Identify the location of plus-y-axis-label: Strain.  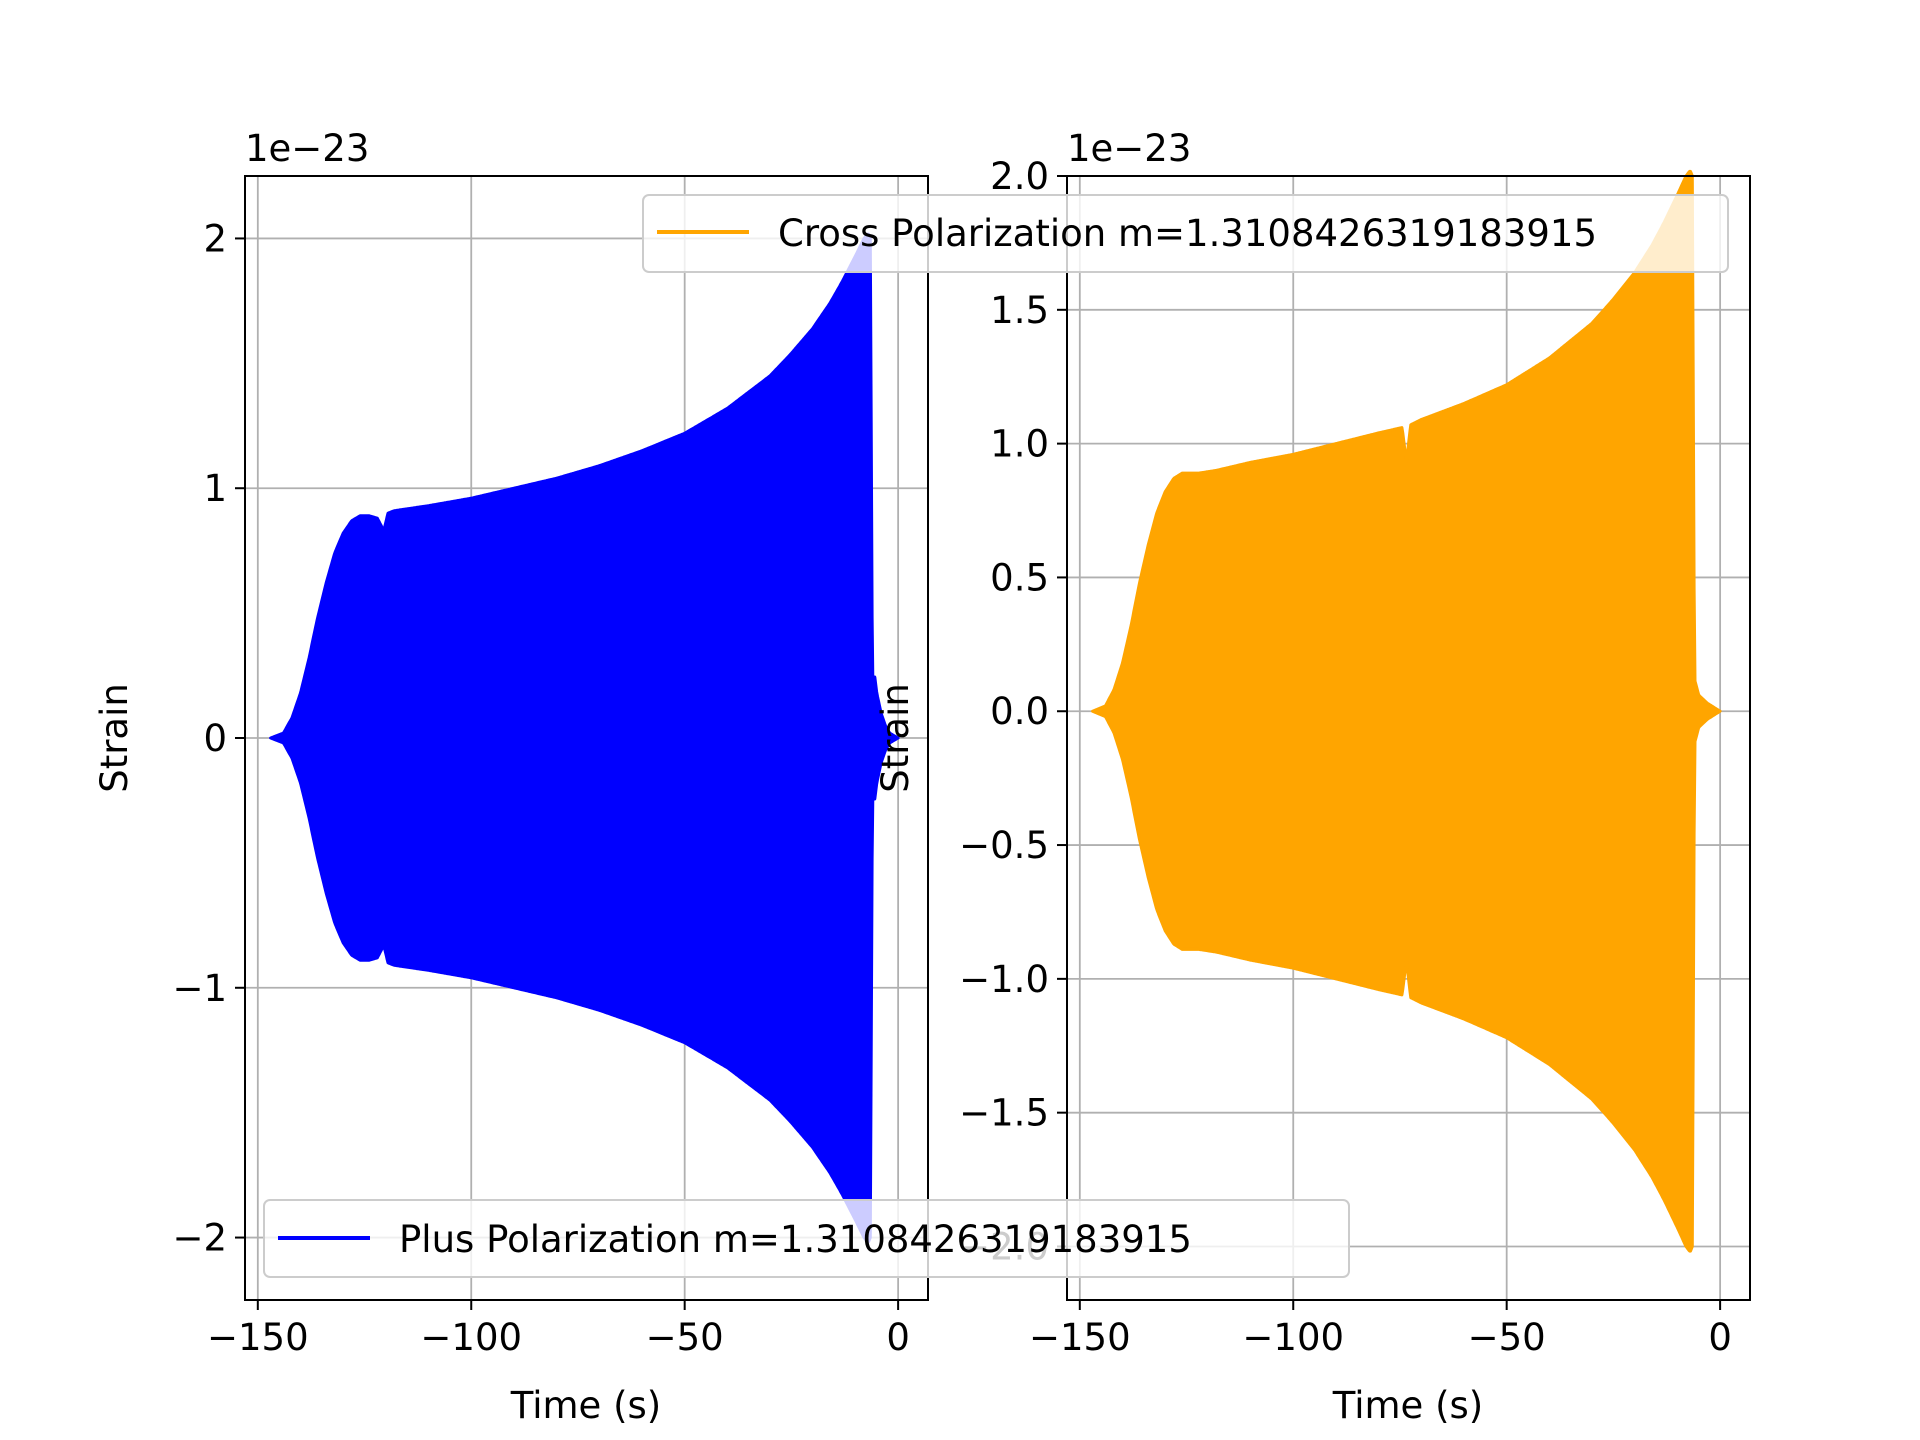
(114, 738).